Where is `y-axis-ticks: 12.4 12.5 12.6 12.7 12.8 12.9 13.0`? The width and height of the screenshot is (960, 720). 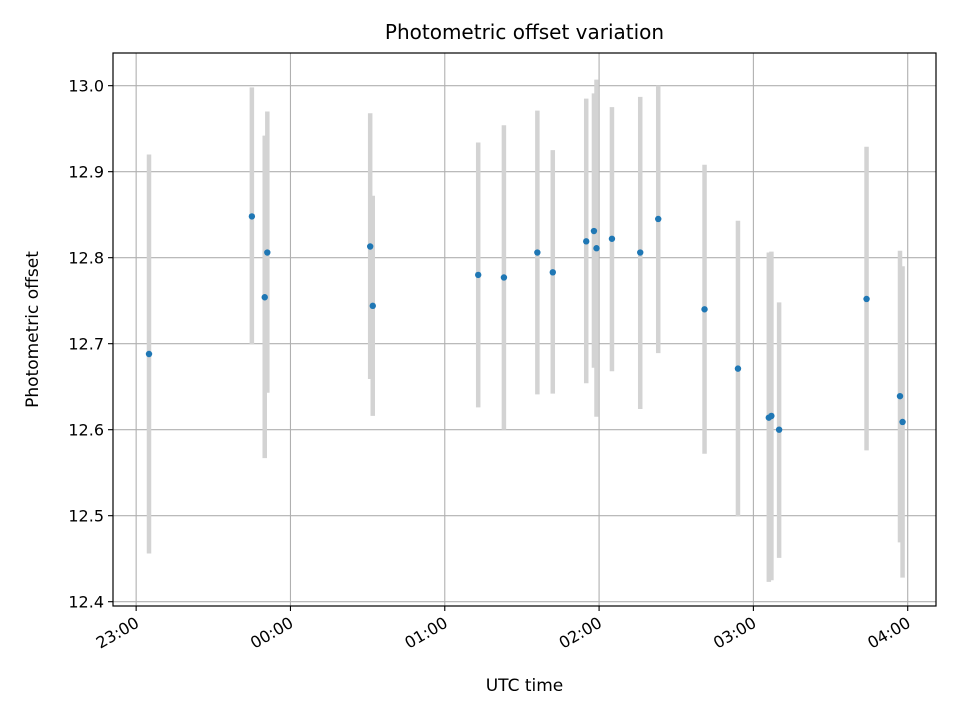 y-axis-ticks: 12.4 12.5 12.6 12.7 12.8 12.9 13.0 is located at coordinates (90, 344).